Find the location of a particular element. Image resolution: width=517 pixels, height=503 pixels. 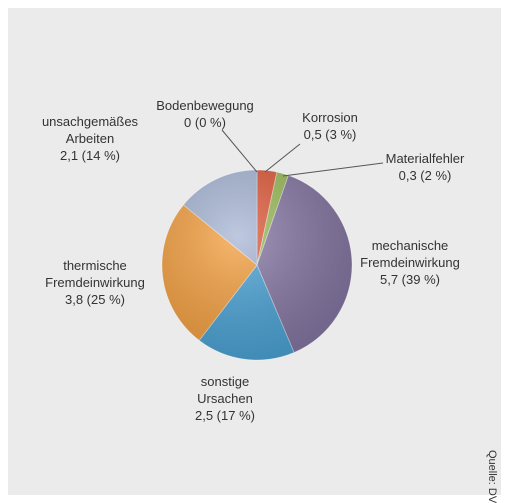

pie-shading is located at coordinates (257, 265).